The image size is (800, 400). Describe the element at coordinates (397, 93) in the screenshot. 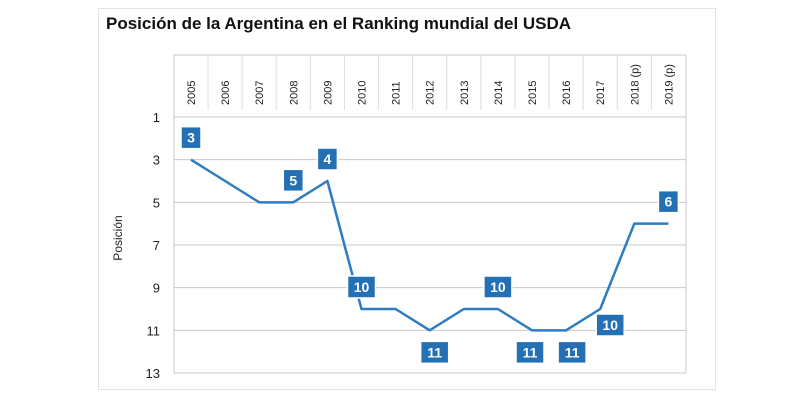

I see `x-tick-label: 2011` at that location.